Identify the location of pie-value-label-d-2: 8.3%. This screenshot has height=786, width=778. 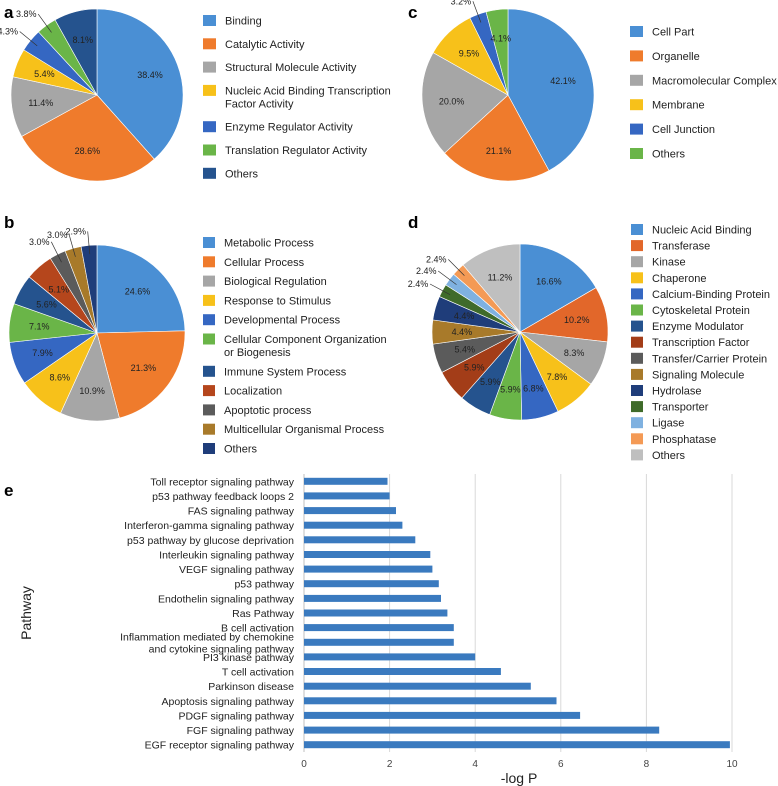
(574, 353).